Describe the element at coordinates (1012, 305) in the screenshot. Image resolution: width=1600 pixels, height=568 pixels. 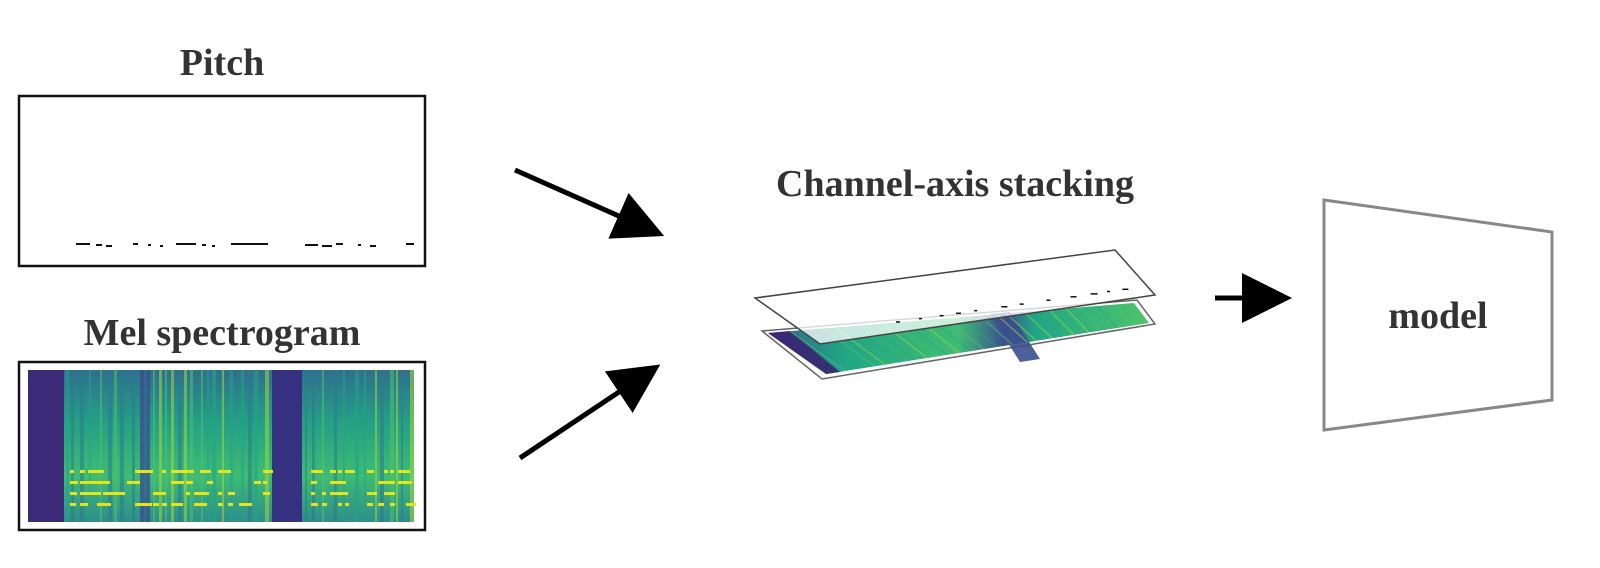
I see `pitch-layer-marks` at that location.